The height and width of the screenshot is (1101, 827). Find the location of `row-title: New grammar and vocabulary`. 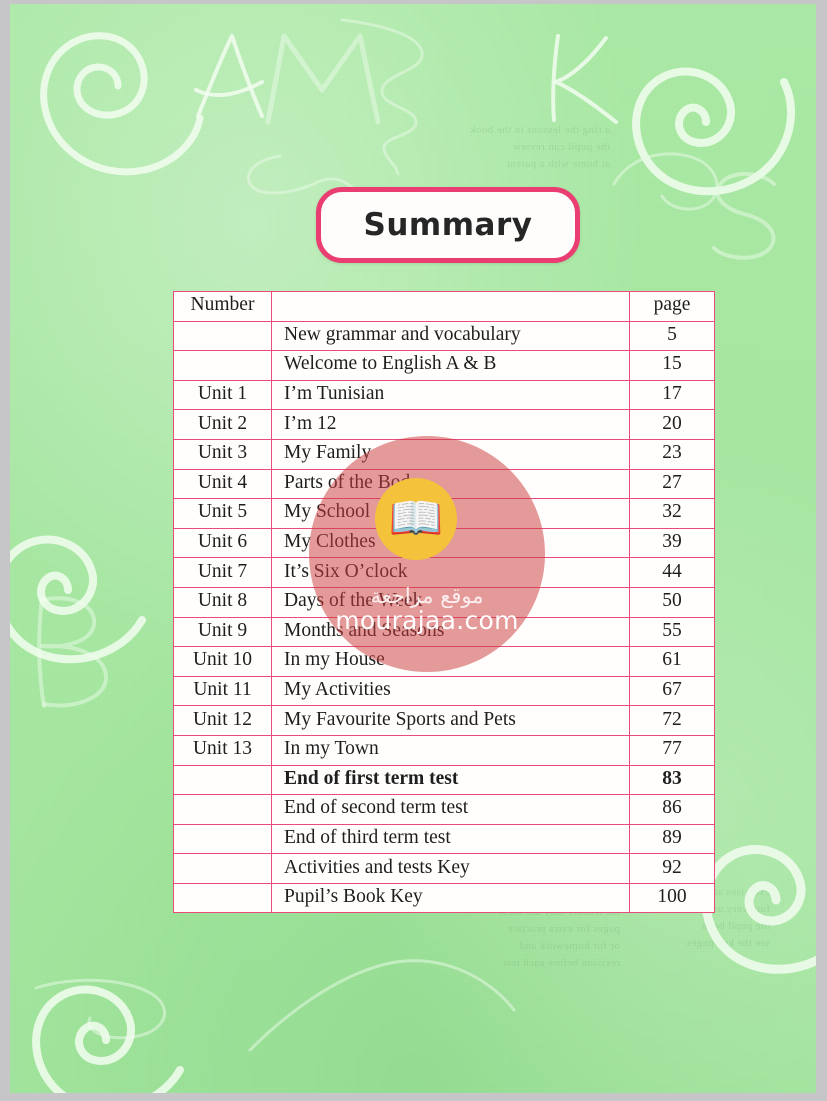

row-title: New grammar and vocabulary is located at coordinates (450, 336).